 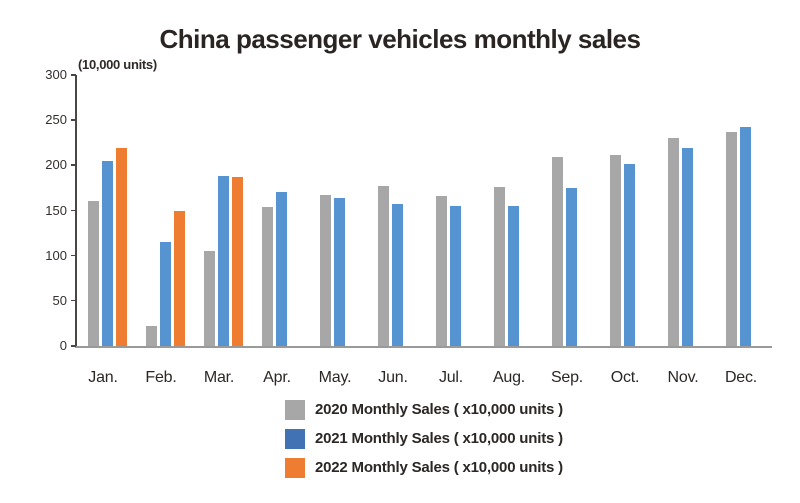 I want to click on bar-2021-may, so click(x=339, y=271).